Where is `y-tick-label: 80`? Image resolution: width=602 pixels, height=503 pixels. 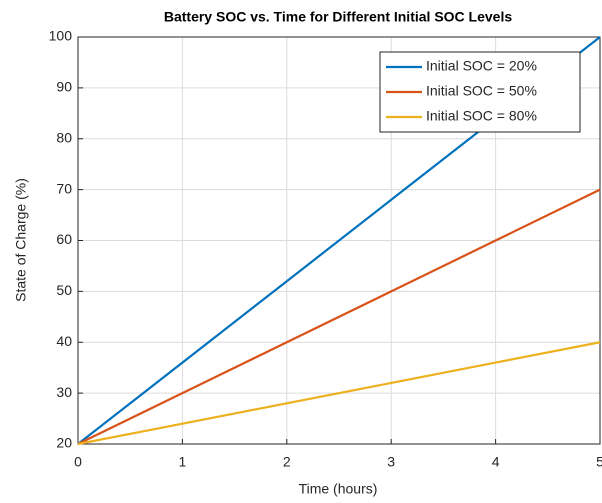 y-tick-label: 80 is located at coordinates (64, 137).